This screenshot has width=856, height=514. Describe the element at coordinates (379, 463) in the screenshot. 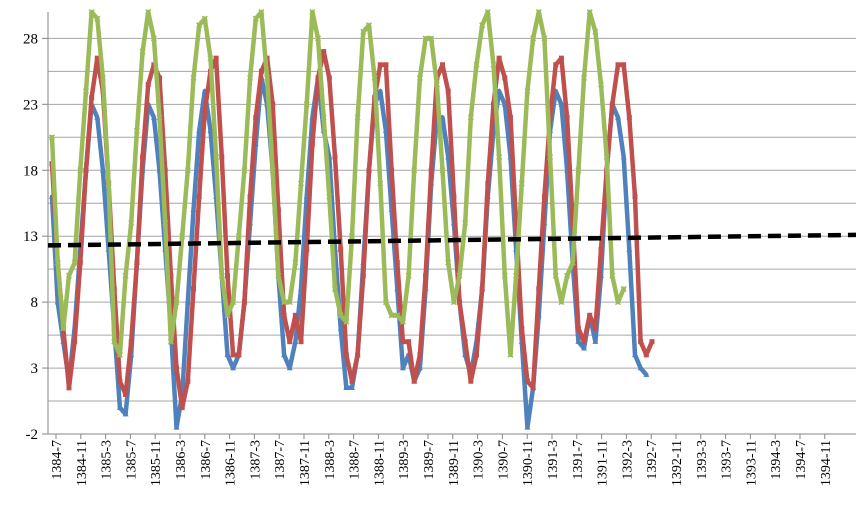

I see `x-tick-label: 1388-11` at that location.